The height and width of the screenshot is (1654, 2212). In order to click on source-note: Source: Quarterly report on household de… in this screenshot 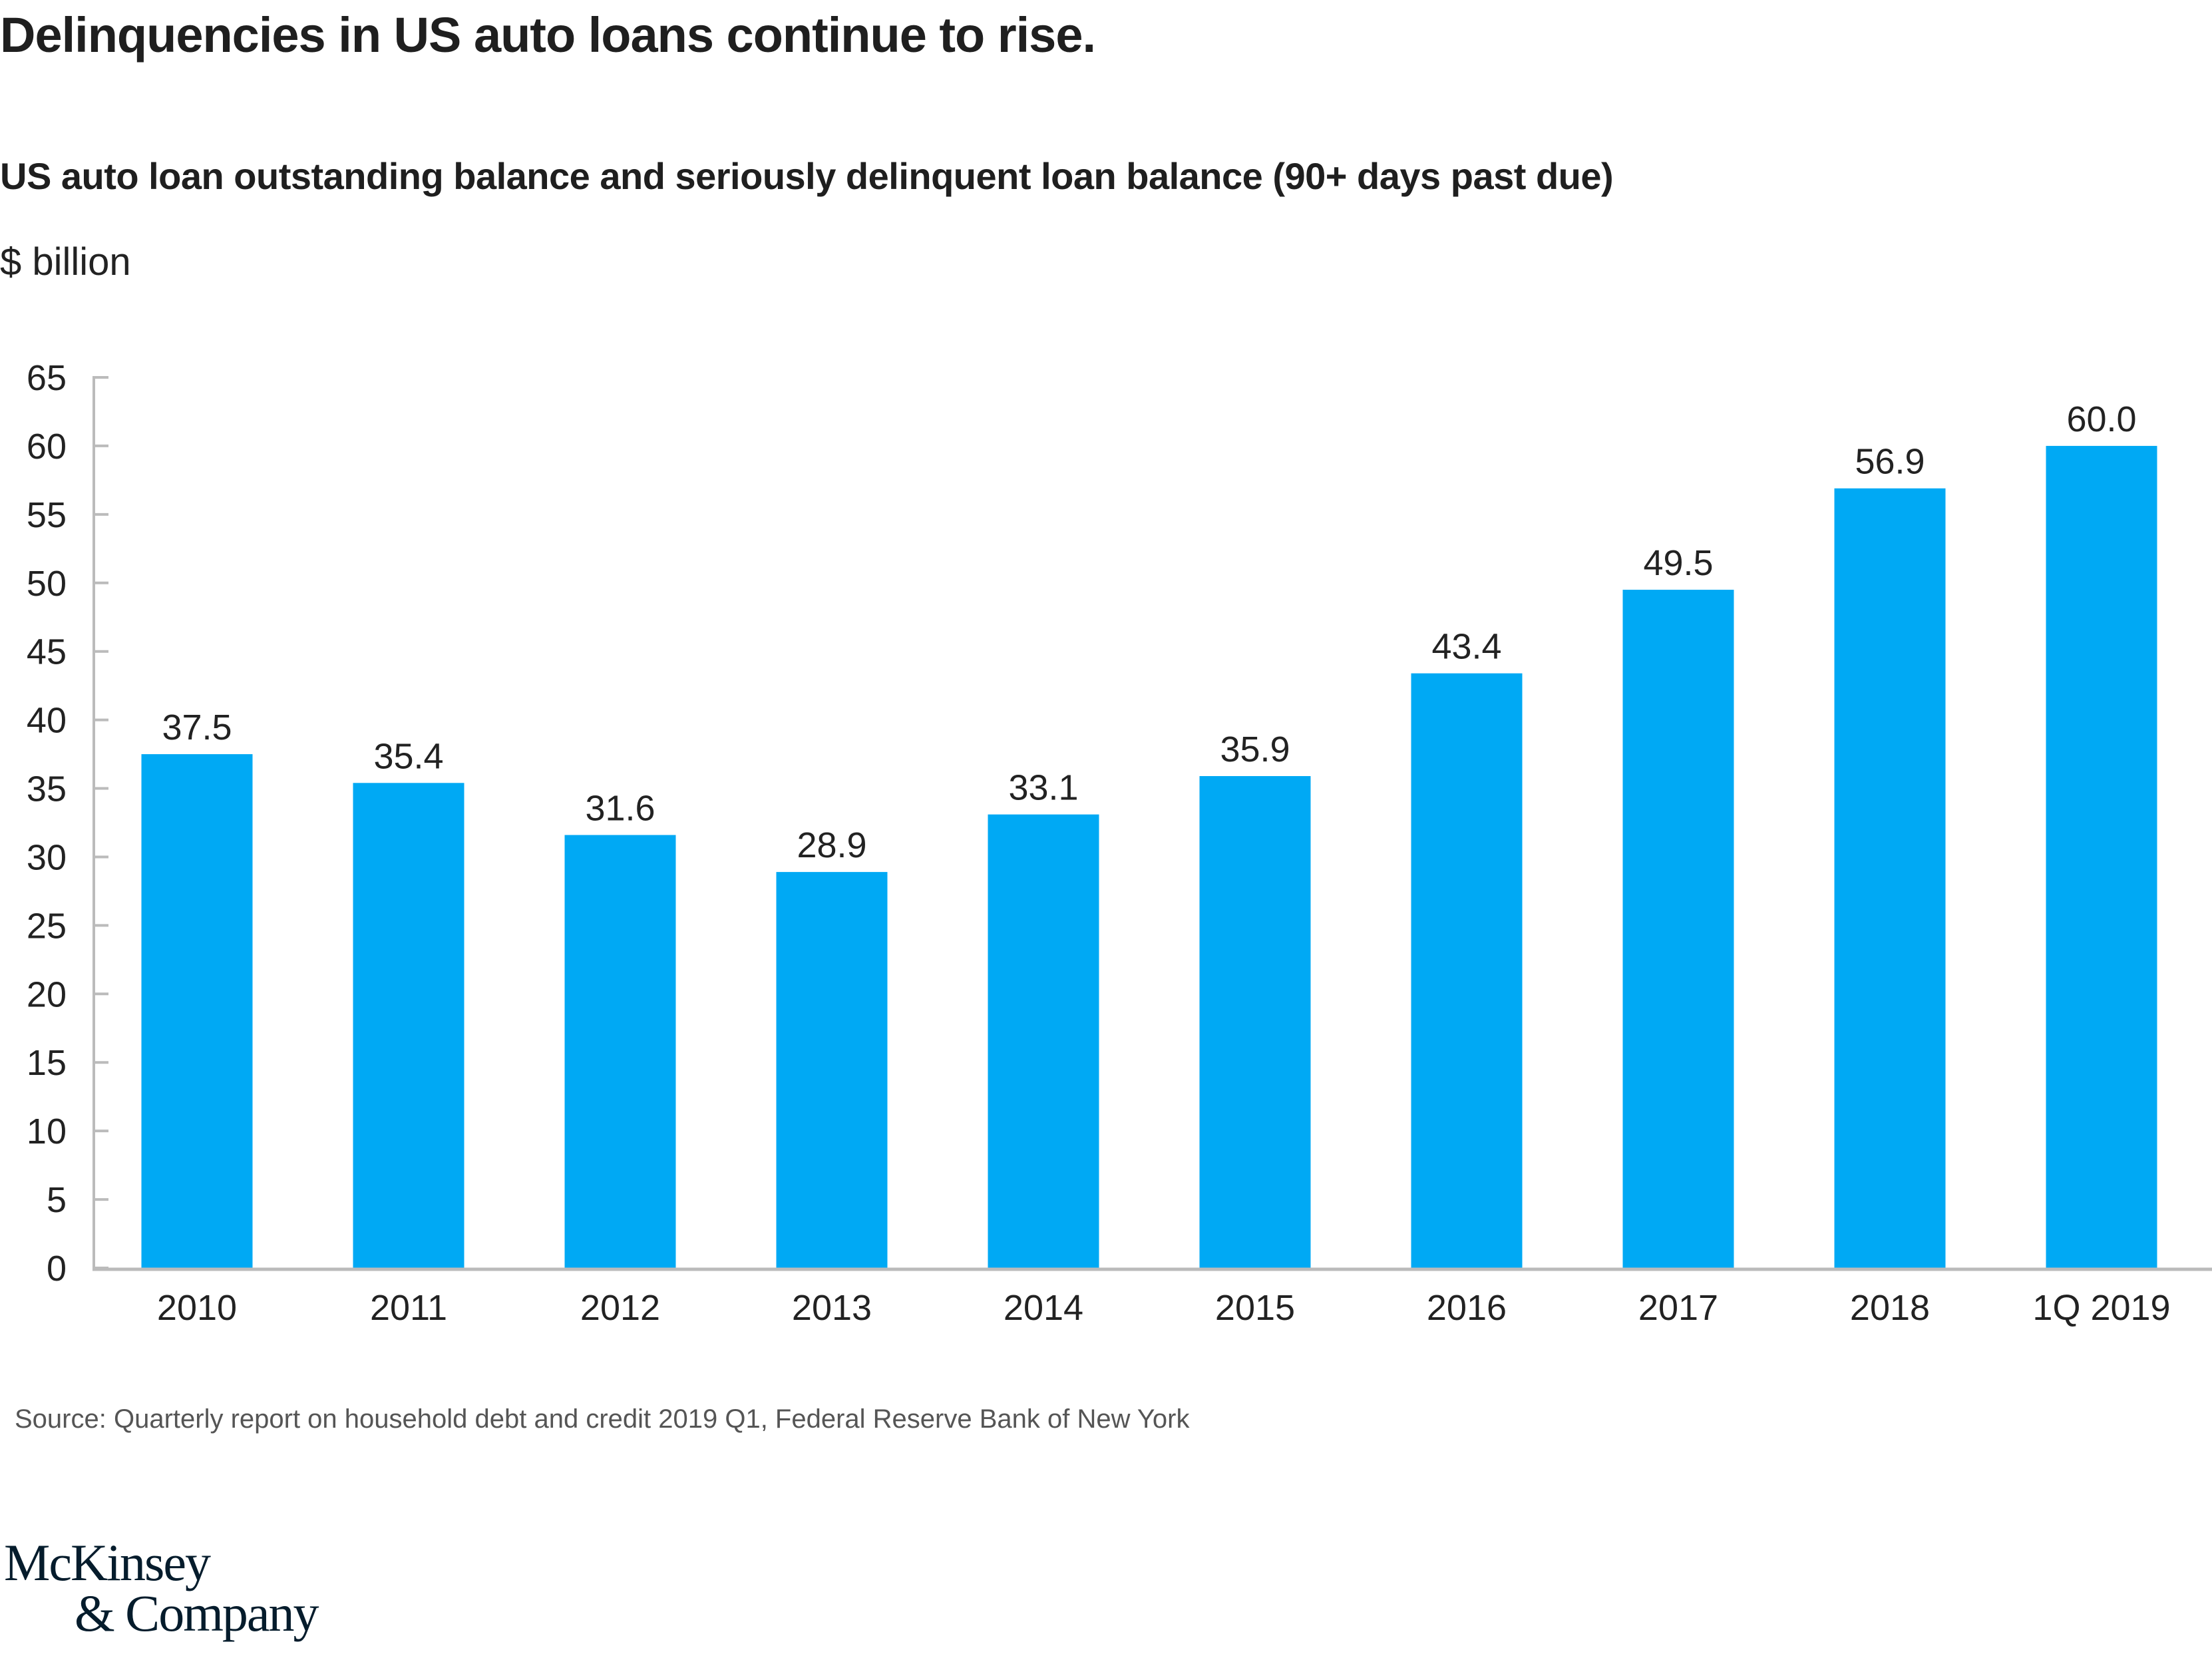, I will do `click(602, 1419)`.